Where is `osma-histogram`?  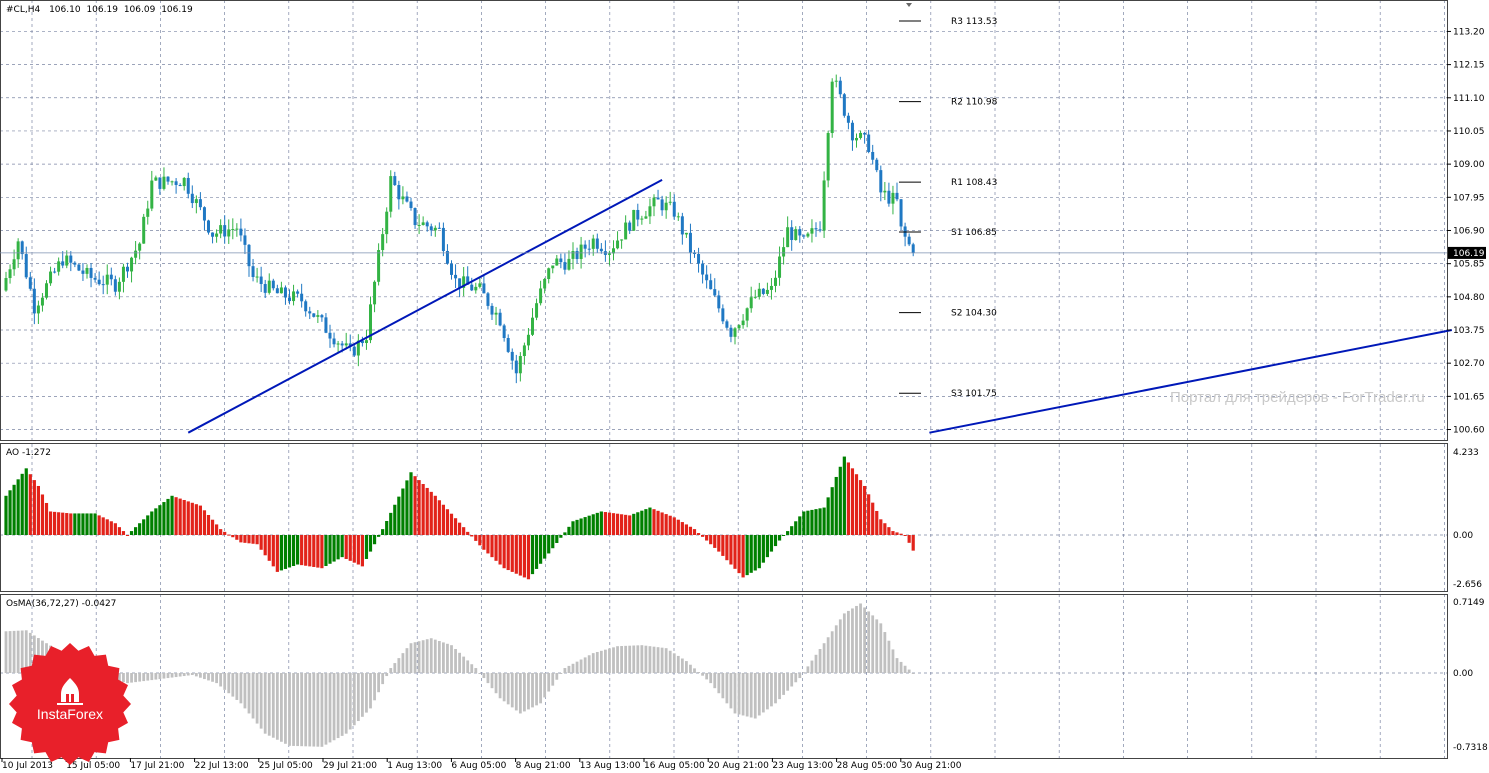 osma-histogram is located at coordinates (459, 675).